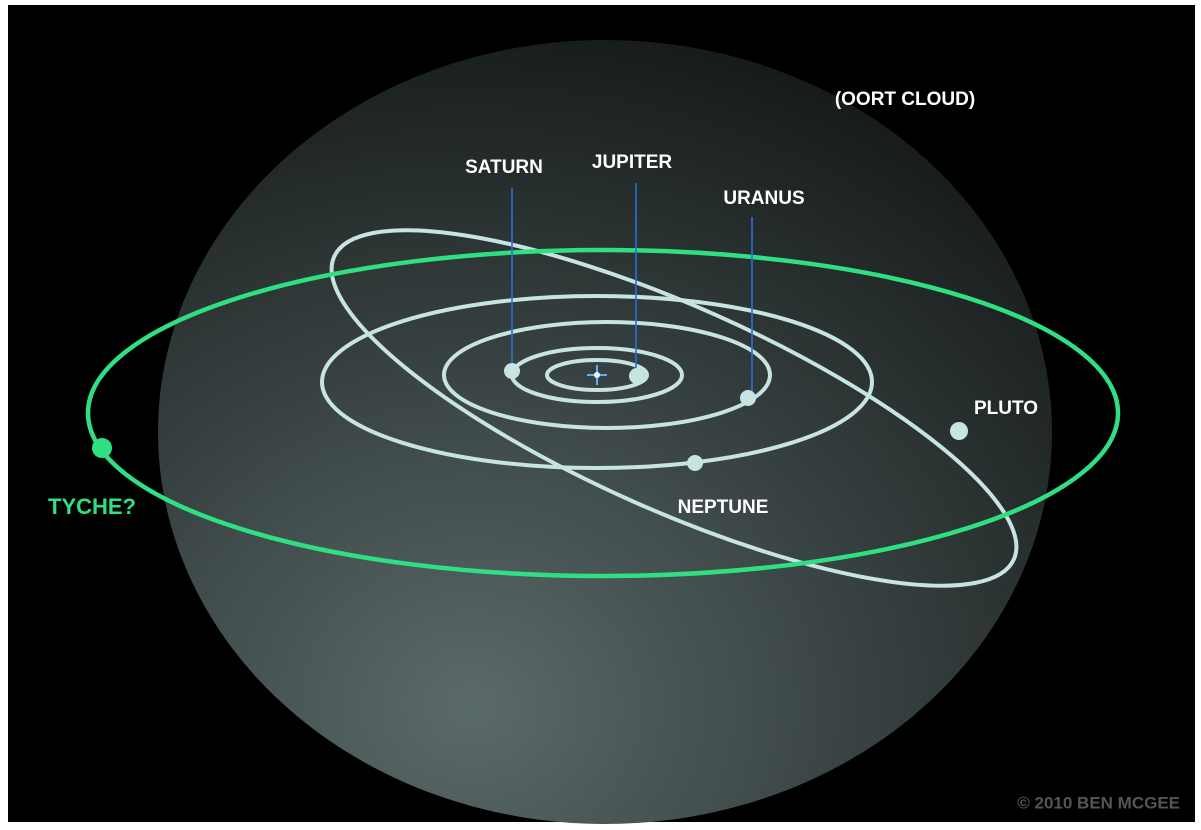 This screenshot has height=830, width=1201. Describe the element at coordinates (905, 99) in the screenshot. I see `oort-cloud-label: (OORT CLOUD)` at that location.